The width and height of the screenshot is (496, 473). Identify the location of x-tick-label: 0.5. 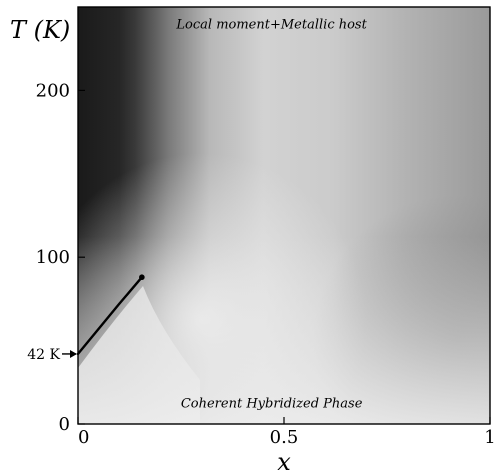
(284, 437).